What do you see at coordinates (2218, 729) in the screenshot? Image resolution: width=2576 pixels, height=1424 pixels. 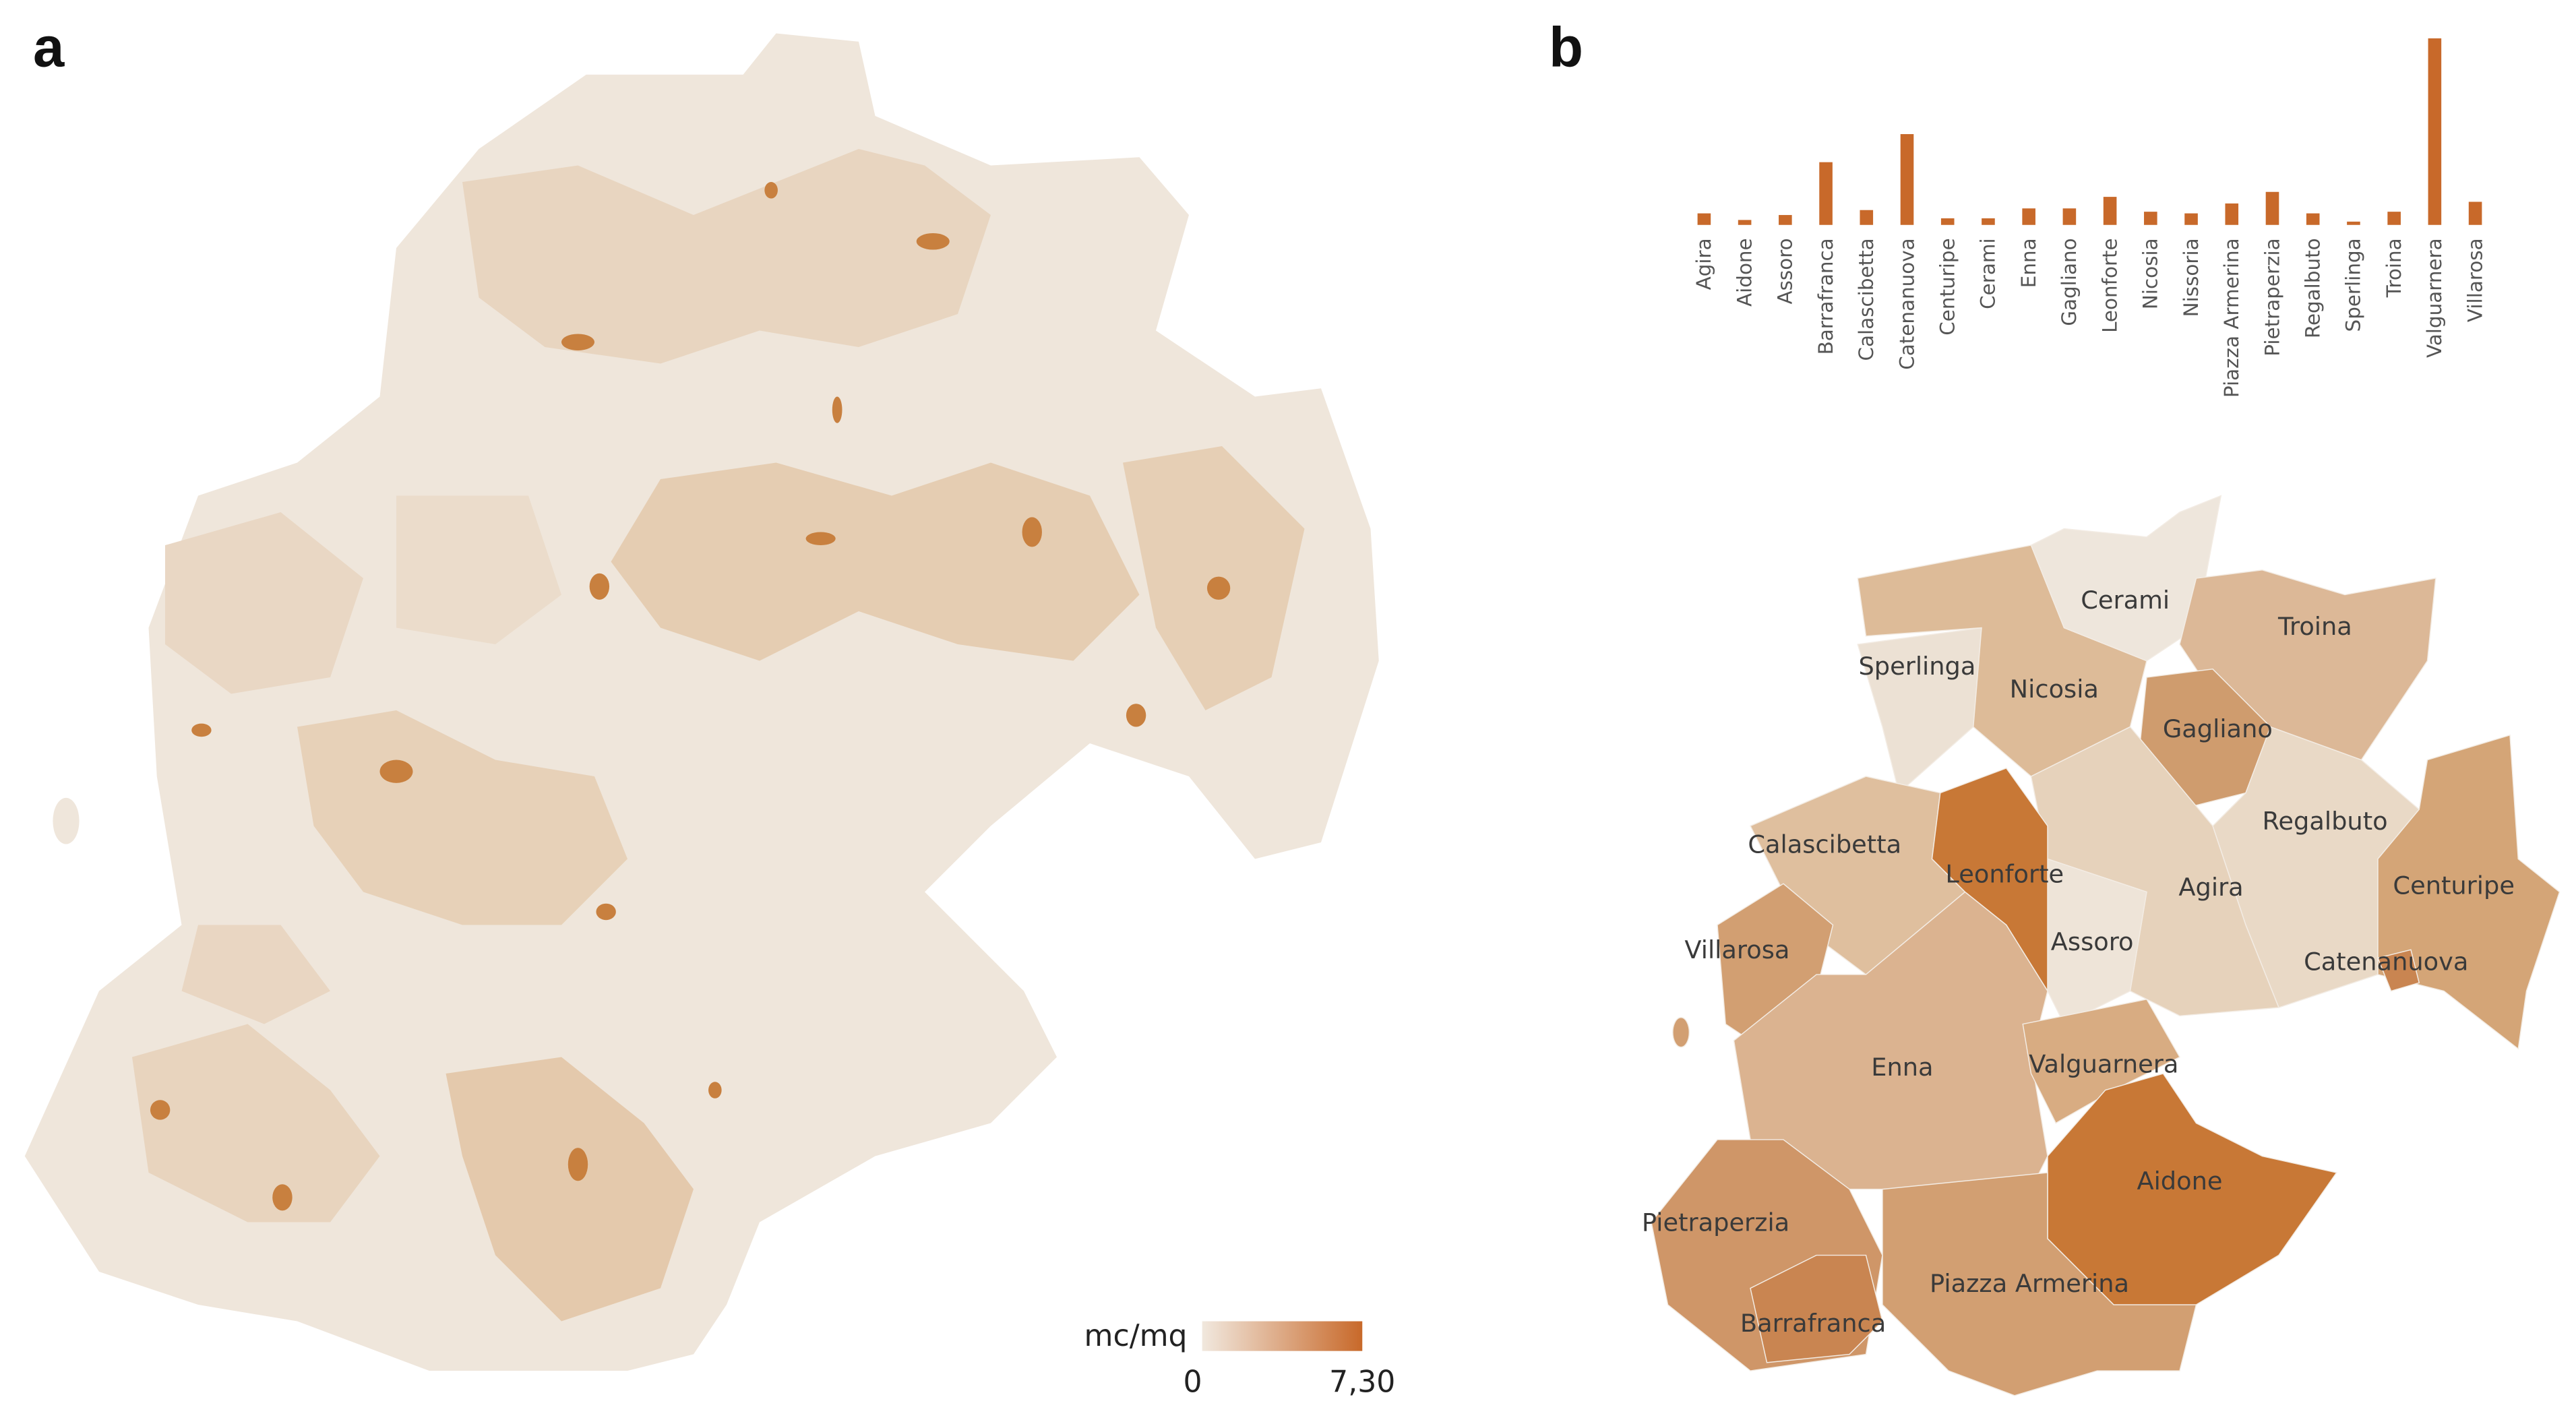 I see `region-label: Gagliano` at bounding box center [2218, 729].